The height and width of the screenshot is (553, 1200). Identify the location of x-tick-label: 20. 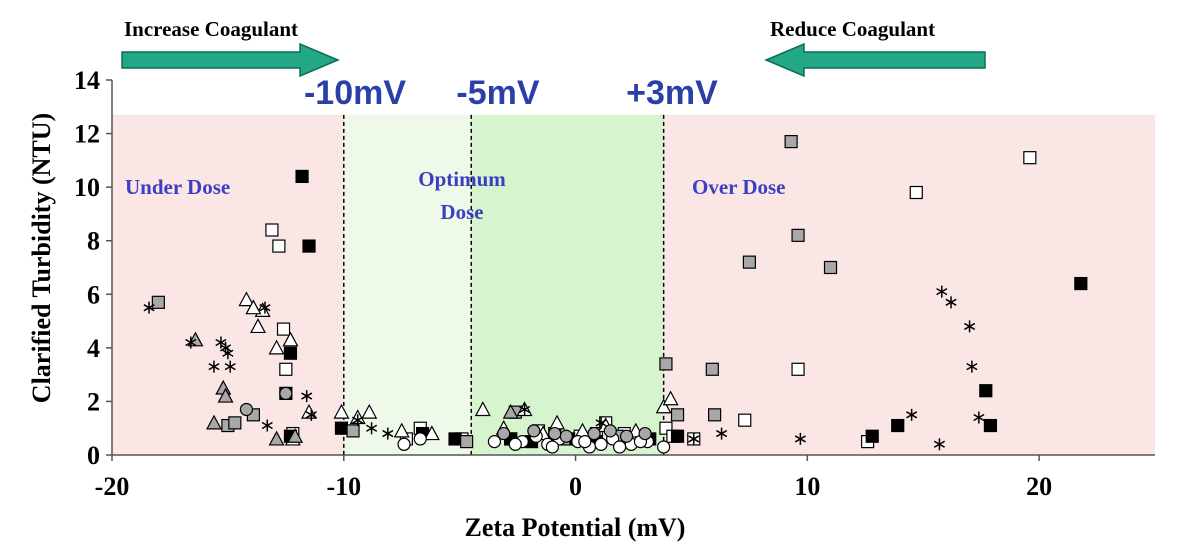
(1039, 486).